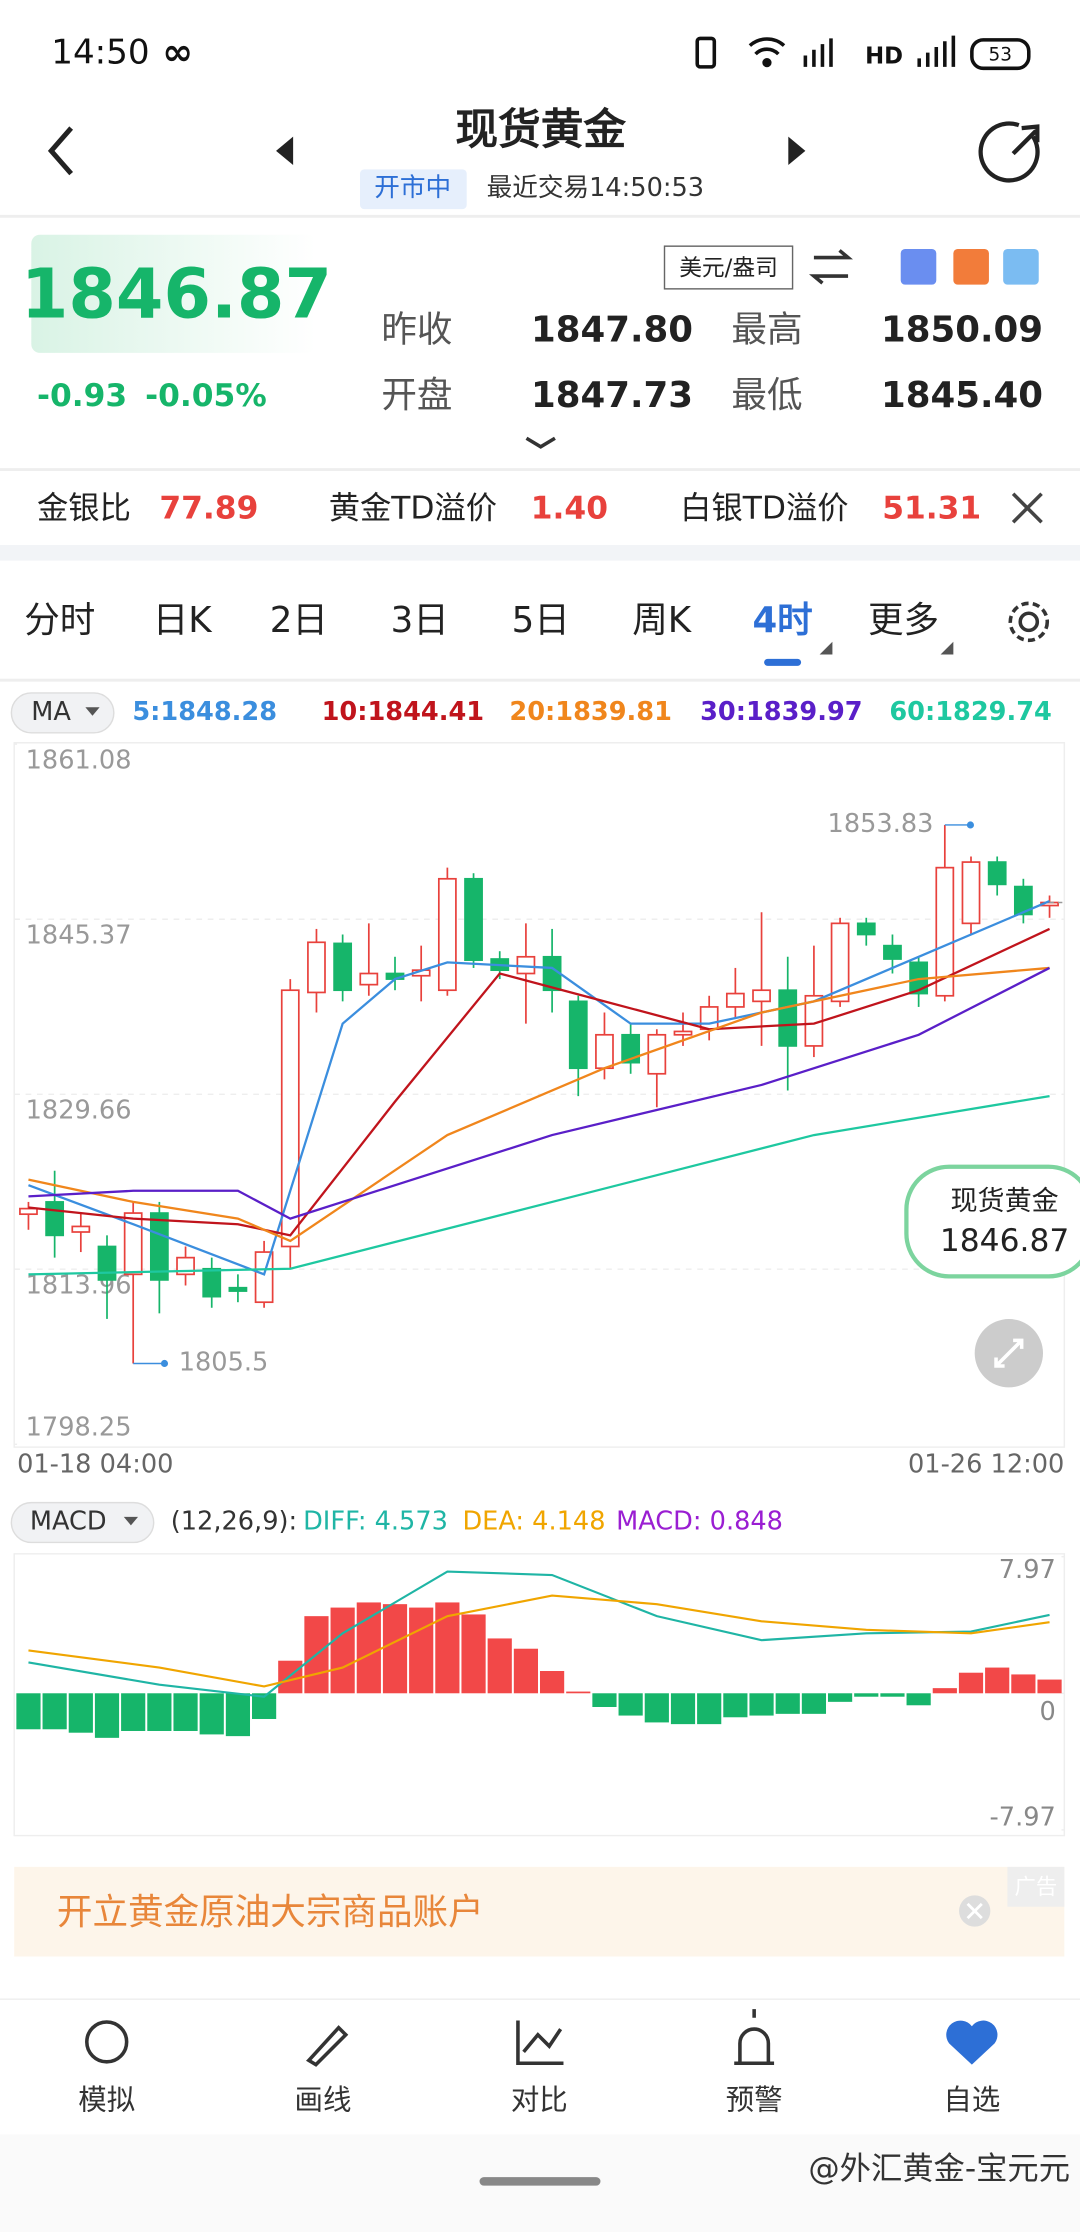 Image resolution: width=1080 pixels, height=2232 pixels. What do you see at coordinates (781, 712) in the screenshot?
I see `legend-item: 30:1839.97` at bounding box center [781, 712].